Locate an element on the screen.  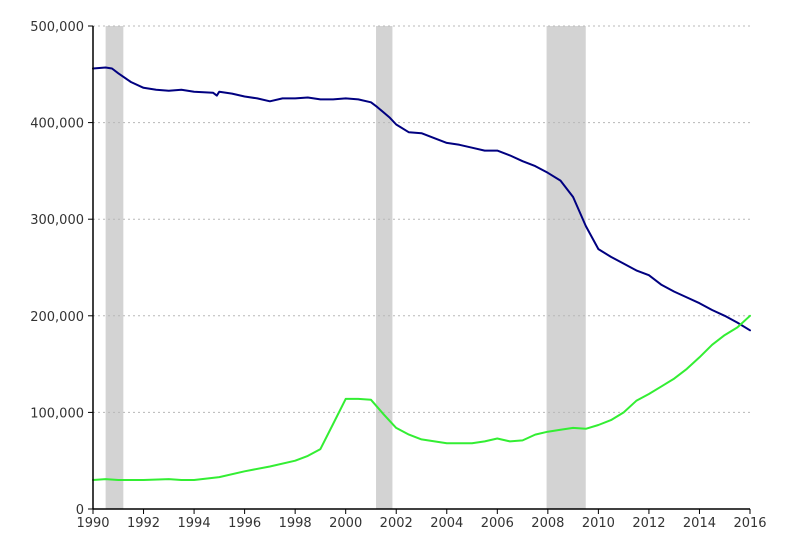
x-tick-label: 2016 is located at coordinates (749, 523).